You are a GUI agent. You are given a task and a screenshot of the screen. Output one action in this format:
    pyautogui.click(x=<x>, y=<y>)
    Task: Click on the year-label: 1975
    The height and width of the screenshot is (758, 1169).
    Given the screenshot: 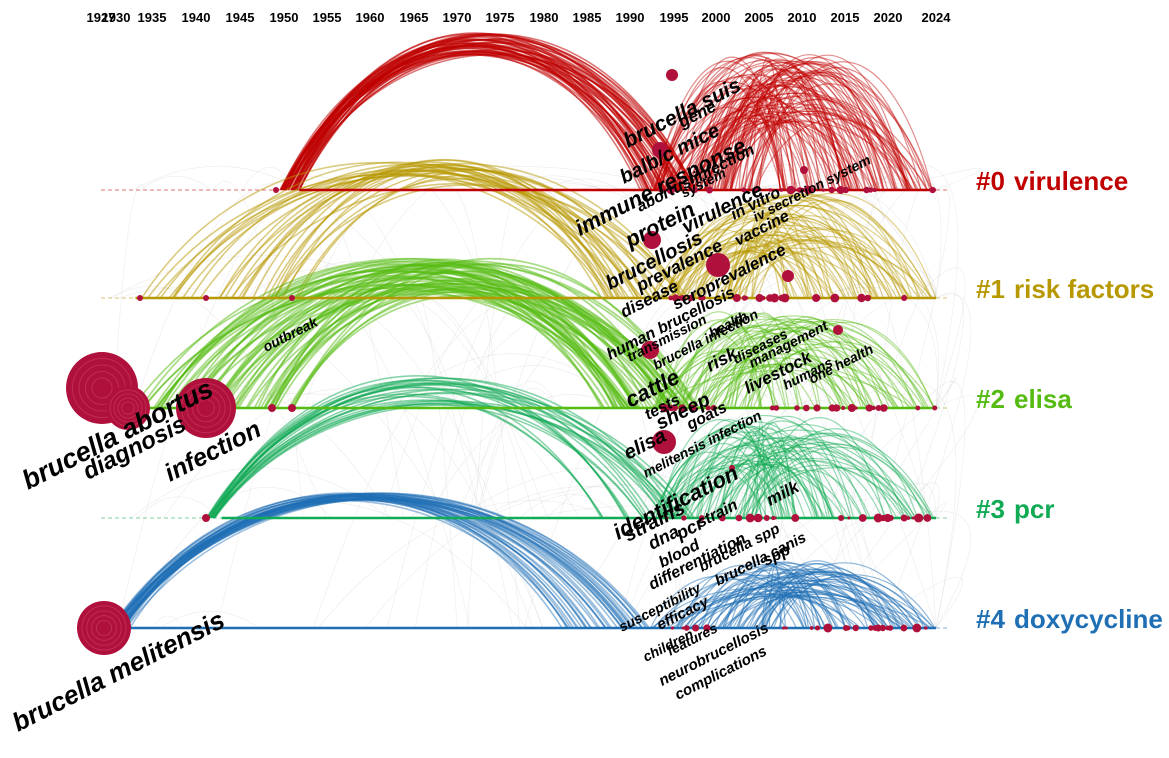 What is the action you would take?
    pyautogui.click(x=500, y=17)
    